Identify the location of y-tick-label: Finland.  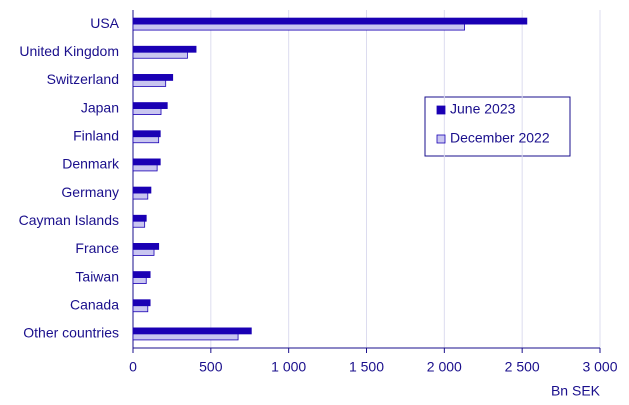
(96, 135).